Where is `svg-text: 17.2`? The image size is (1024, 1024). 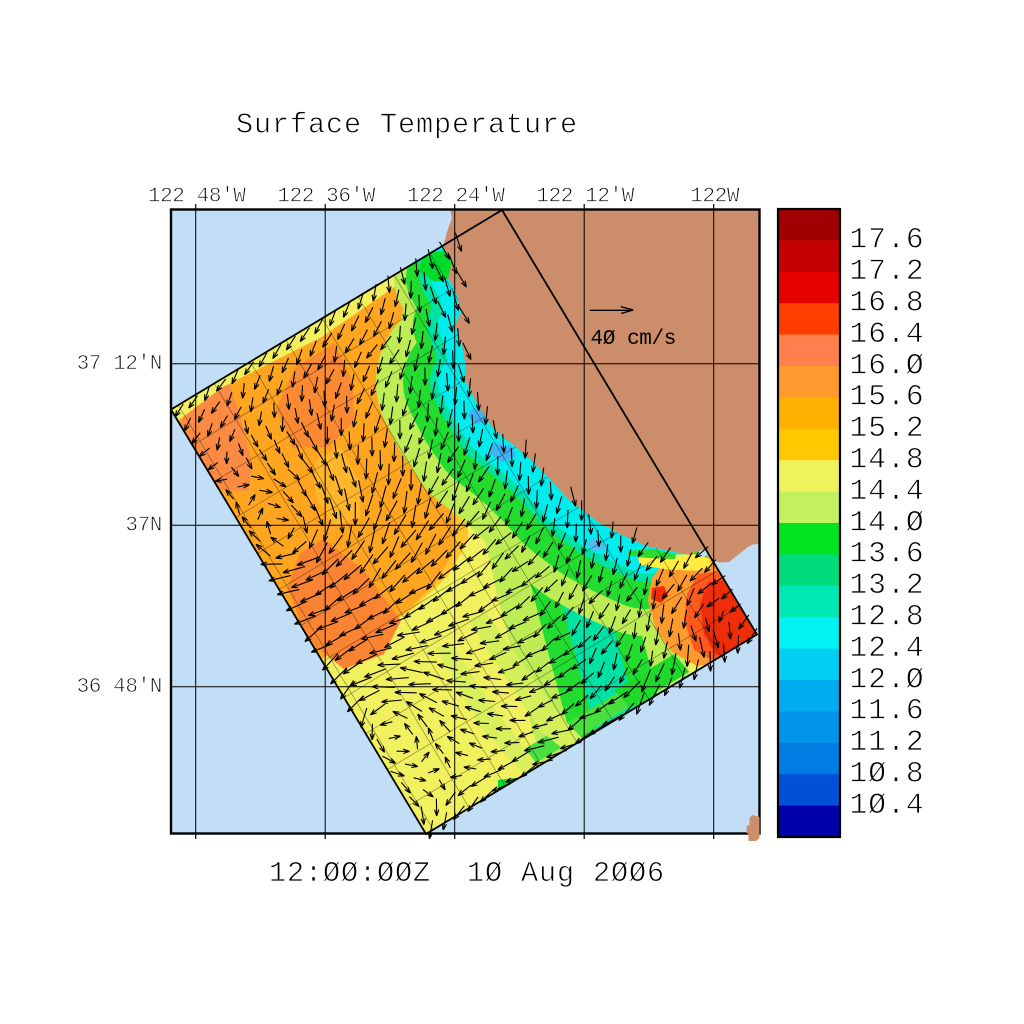 svg-text: 17.2 is located at coordinates (887, 271).